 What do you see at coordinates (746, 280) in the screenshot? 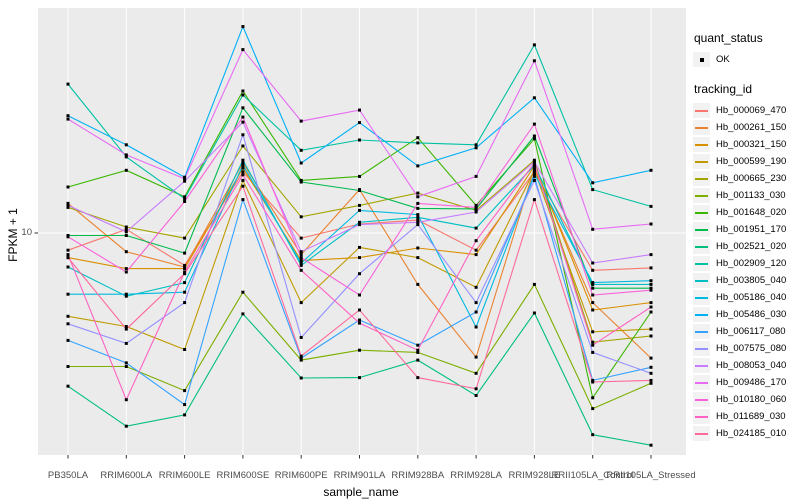
I see `legend-item-Hb_003805_040: Hb_003805_040` at bounding box center [746, 280].